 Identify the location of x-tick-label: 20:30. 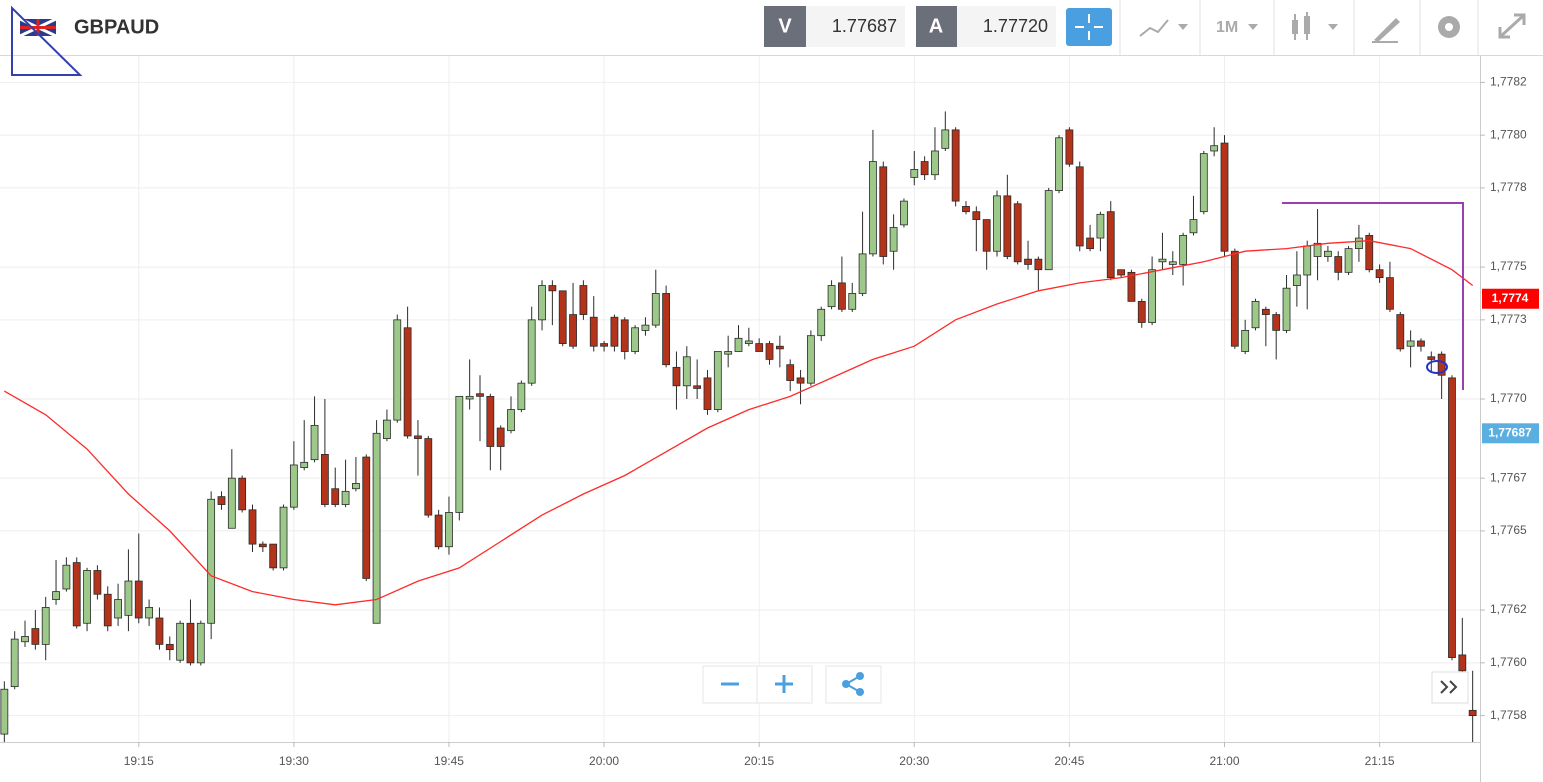
(914, 761).